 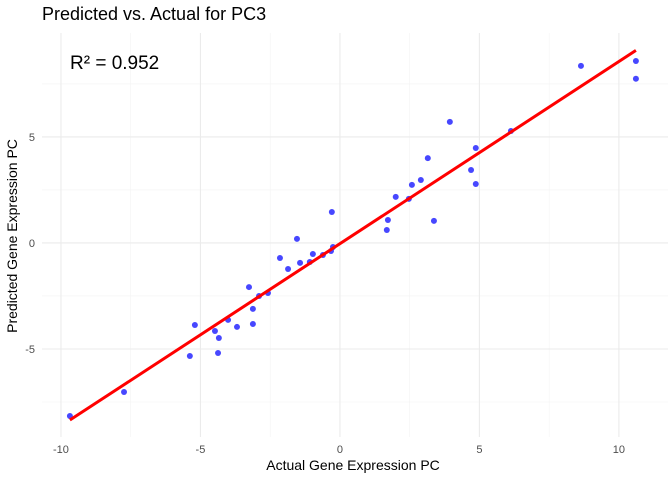 I want to click on chart-title: Predicted vs. Actual for PC3, so click(x=154, y=14).